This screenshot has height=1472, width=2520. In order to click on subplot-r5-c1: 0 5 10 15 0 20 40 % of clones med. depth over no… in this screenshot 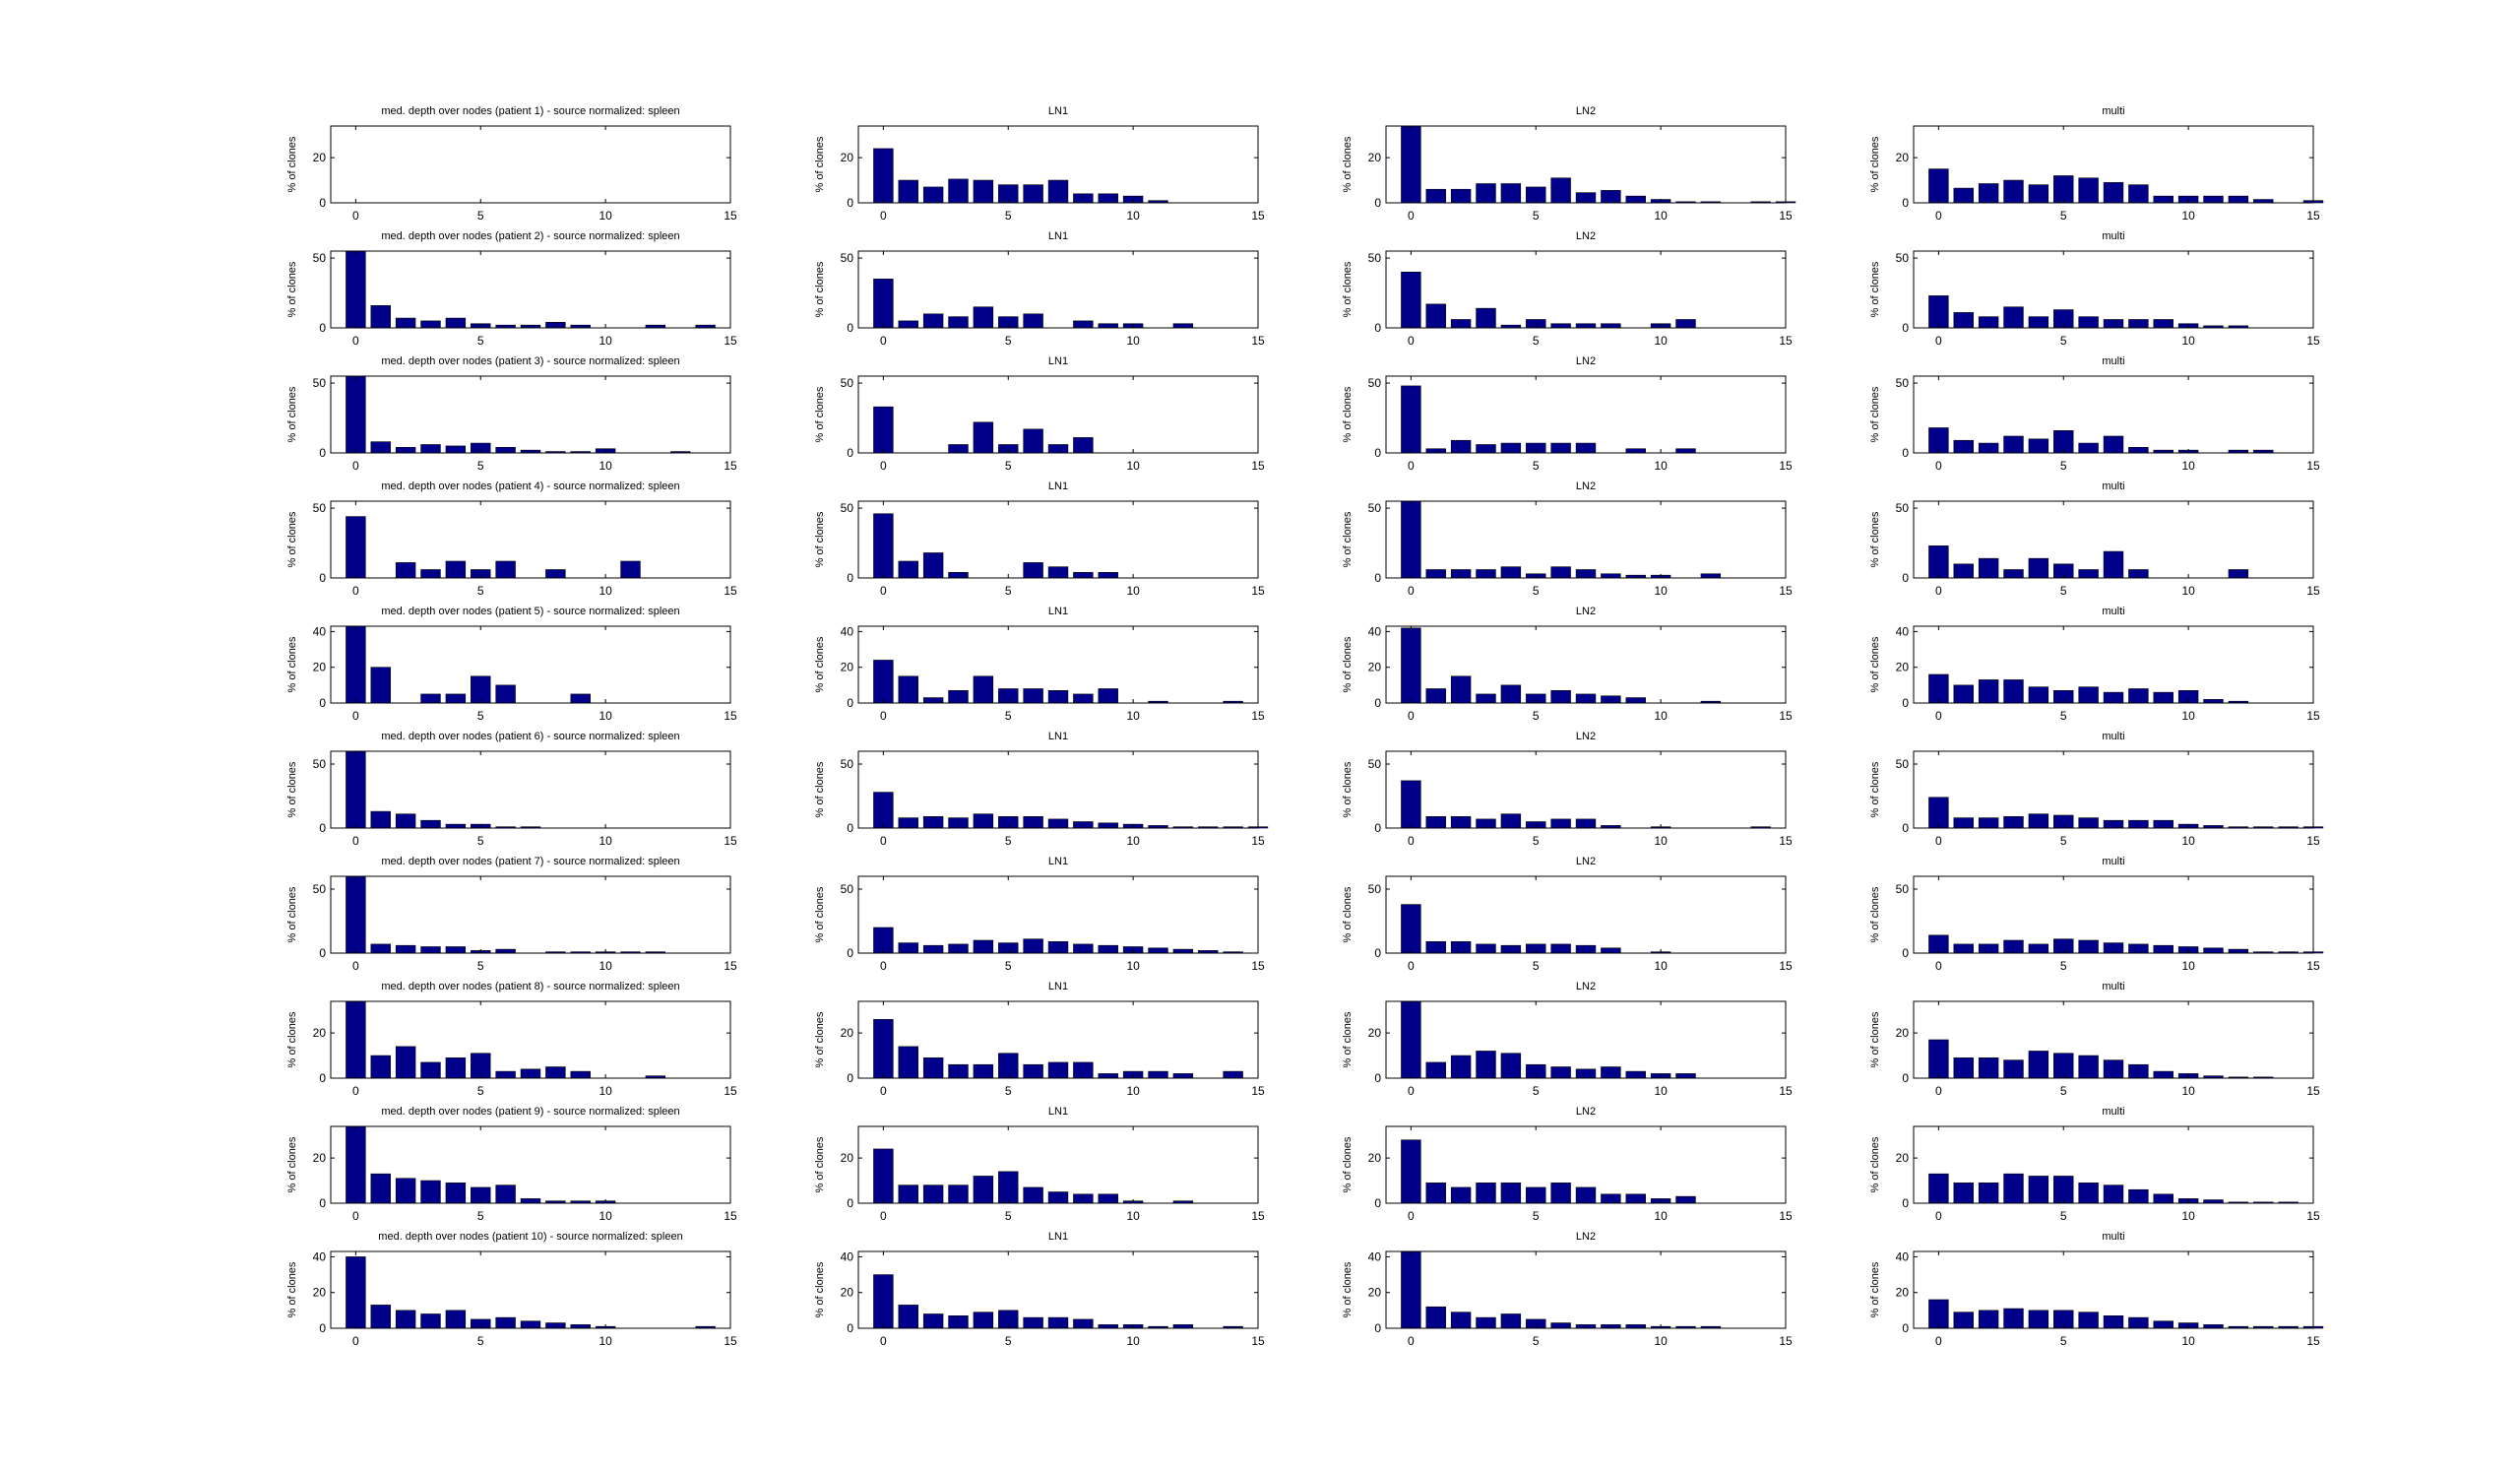, I will do `click(511, 664)`.